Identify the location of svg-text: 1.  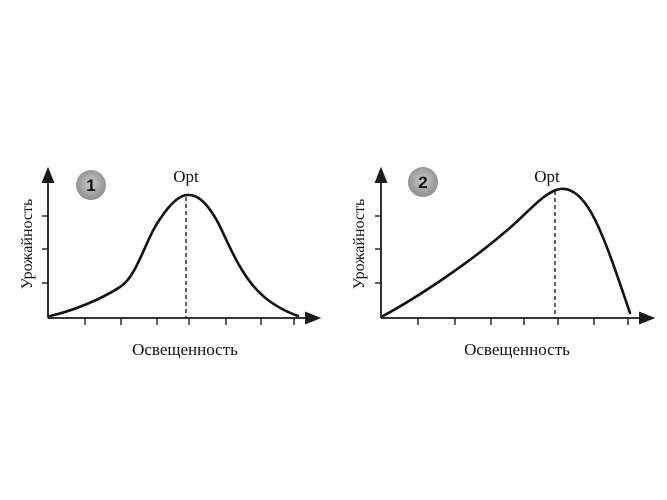
(90, 185).